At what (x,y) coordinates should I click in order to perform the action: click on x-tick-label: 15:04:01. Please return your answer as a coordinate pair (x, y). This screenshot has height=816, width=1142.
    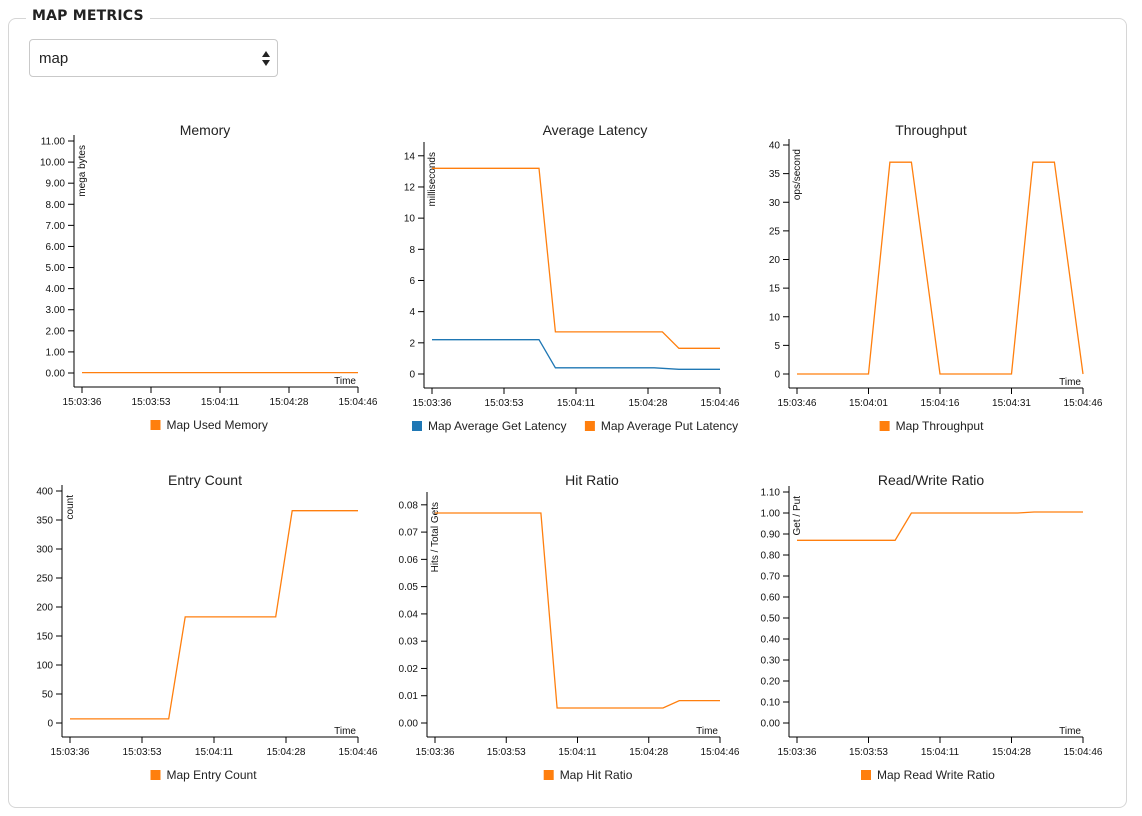
    Looking at the image, I should click on (868, 403).